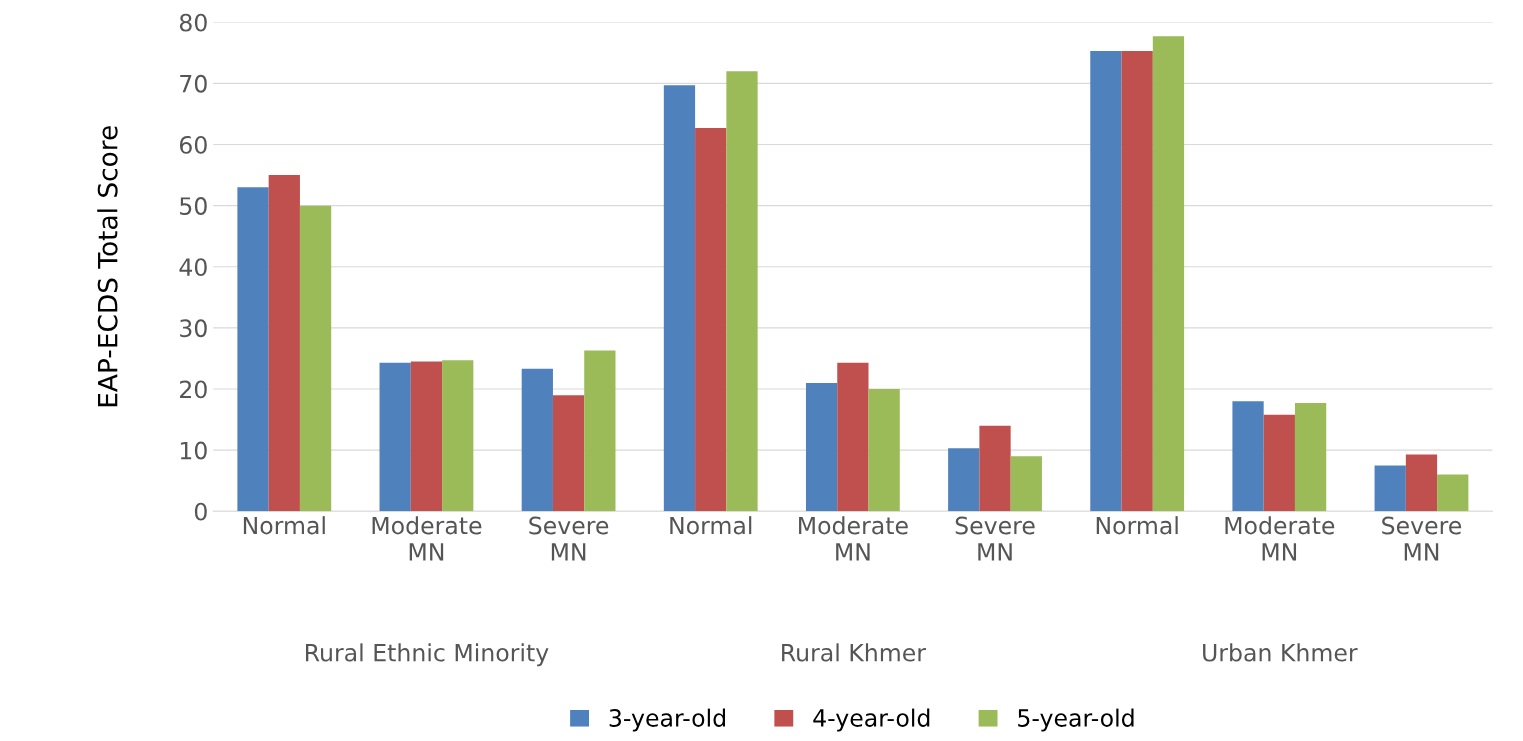 This screenshot has height=741, width=1523. I want to click on y-tick-label: 80, so click(193, 22).